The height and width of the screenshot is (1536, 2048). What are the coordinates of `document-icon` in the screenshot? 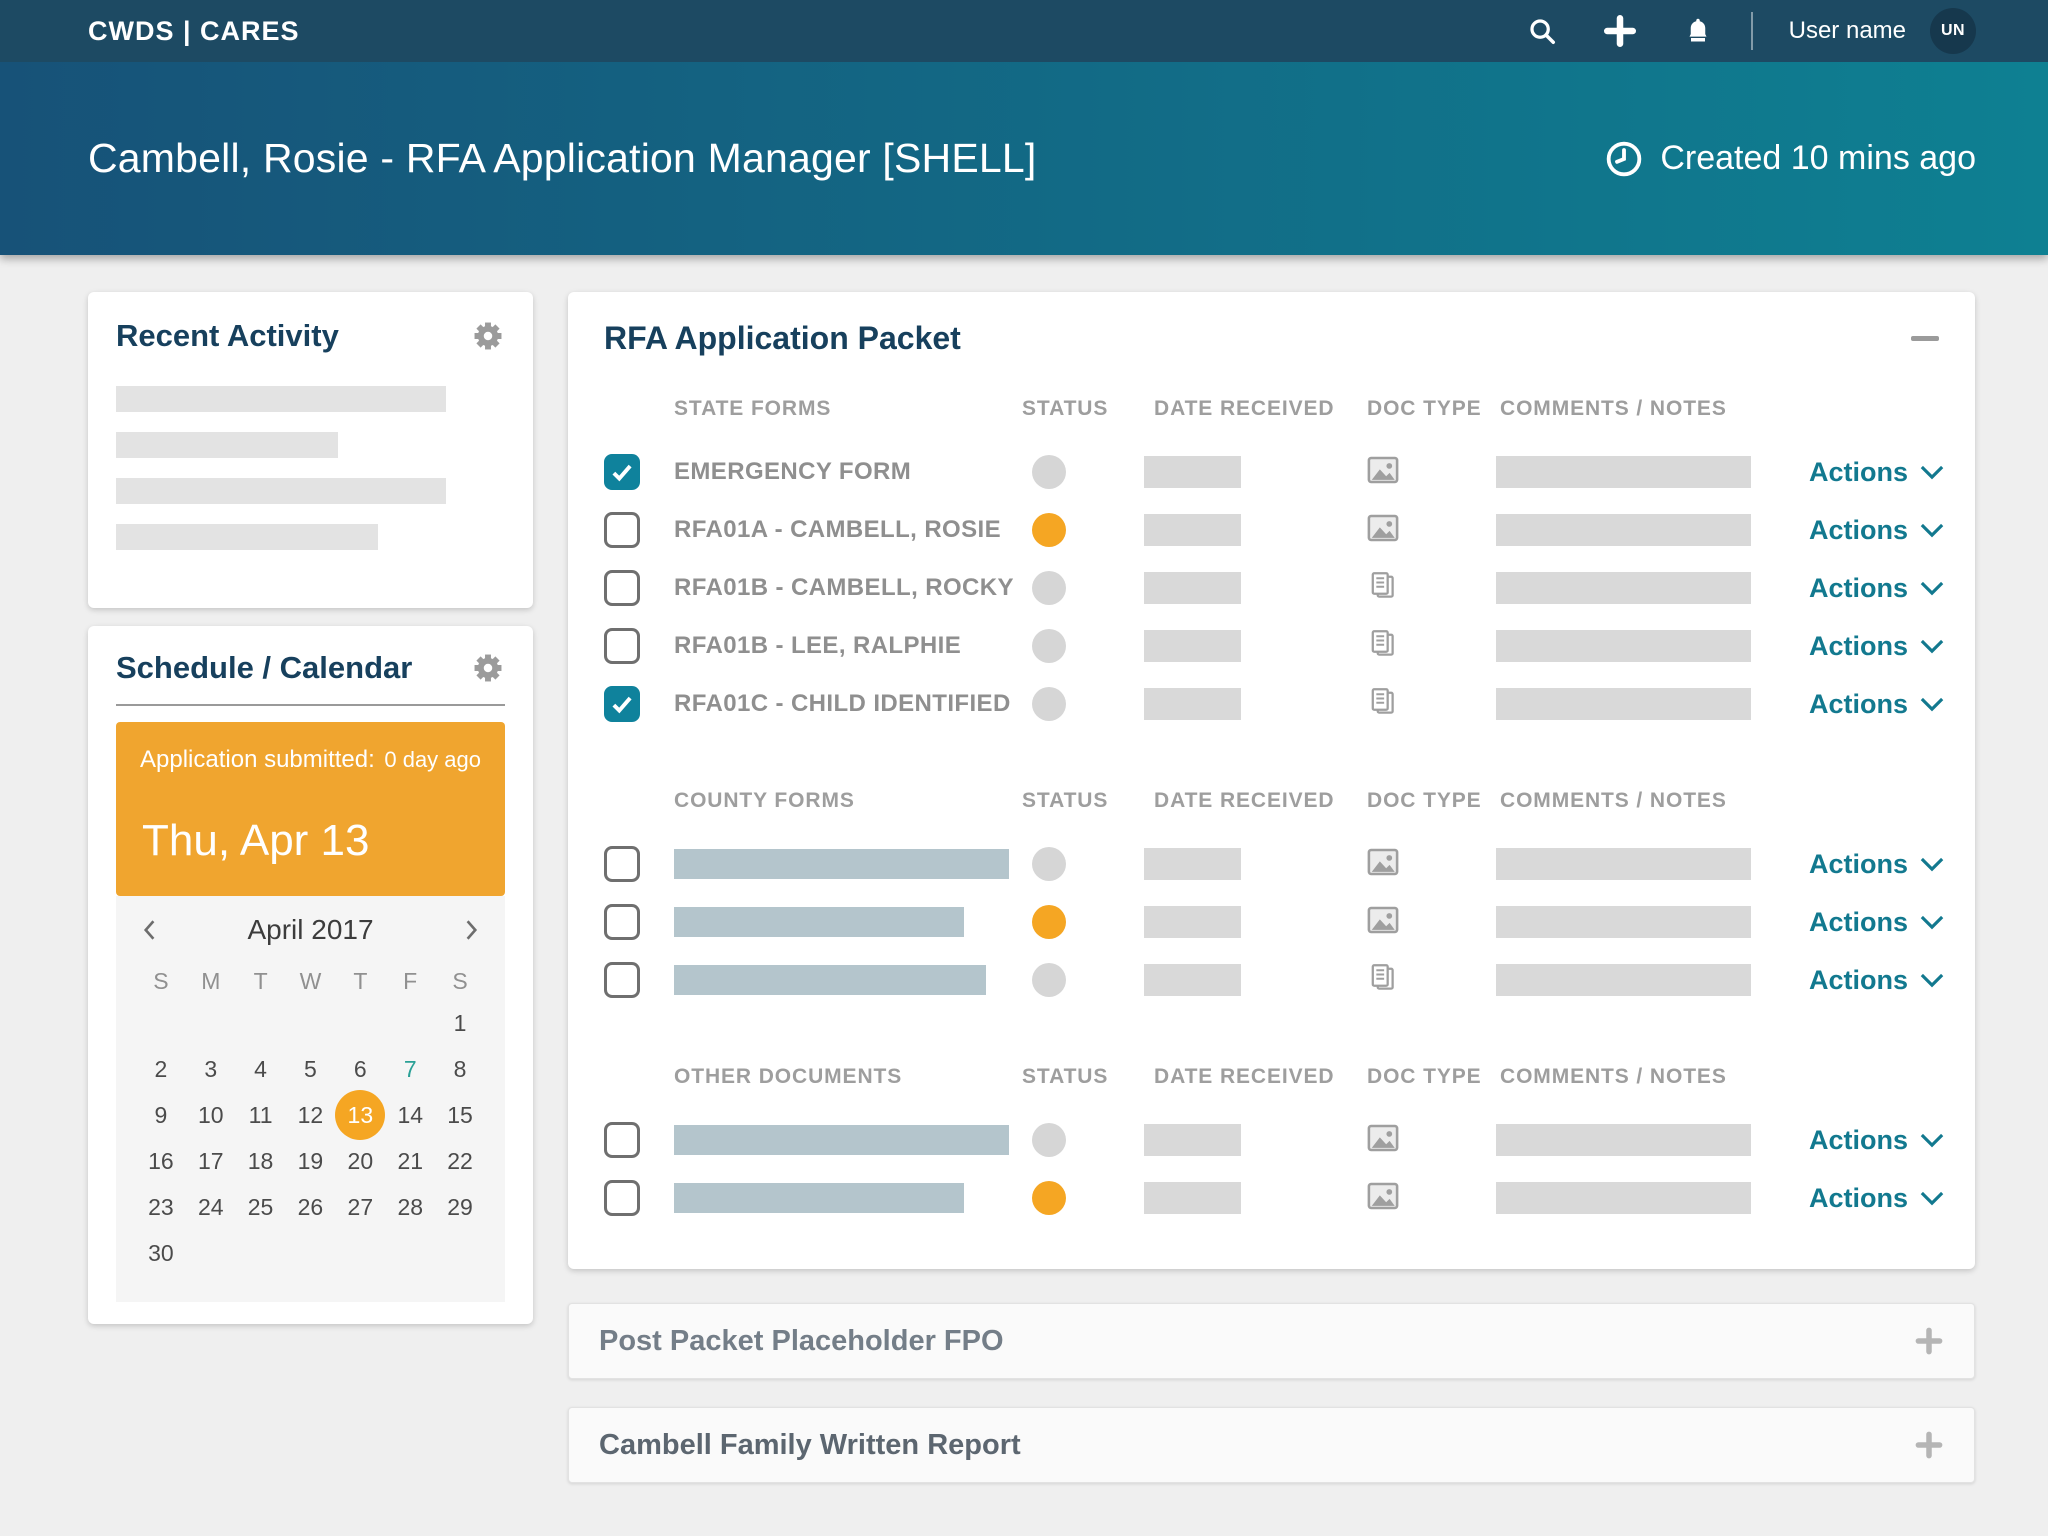 It's located at (1382, 980).